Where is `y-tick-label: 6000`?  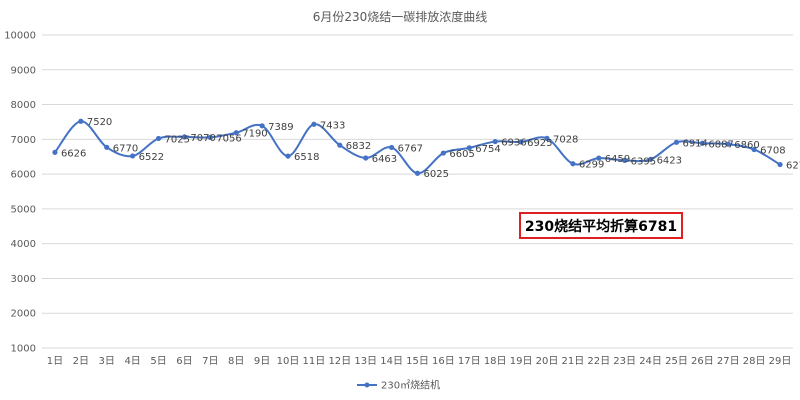
y-tick-label: 6000 is located at coordinates (23, 175).